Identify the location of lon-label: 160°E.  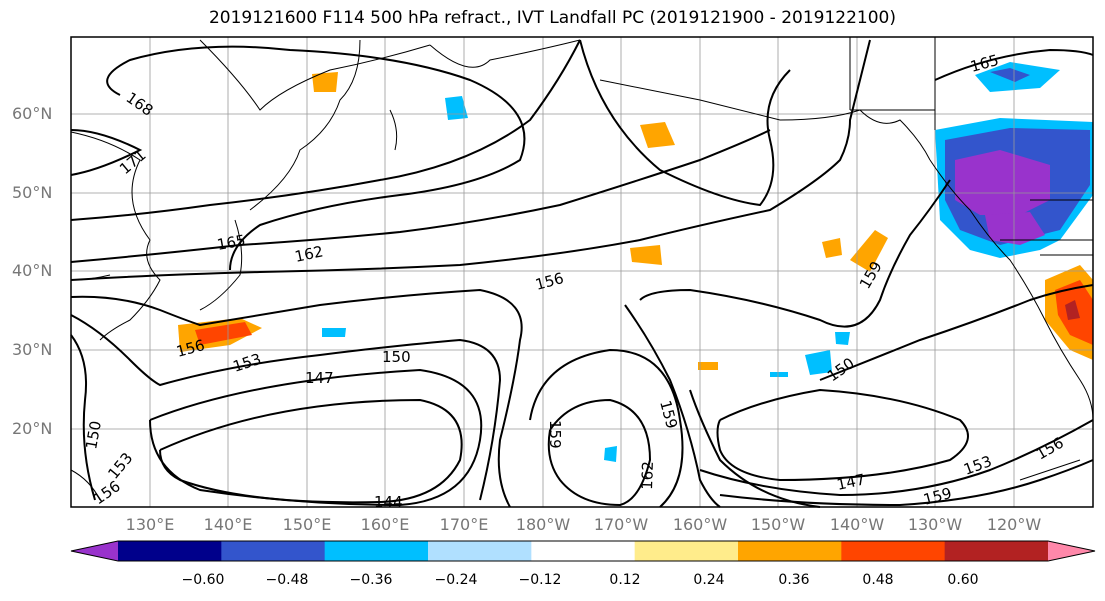
(385, 524).